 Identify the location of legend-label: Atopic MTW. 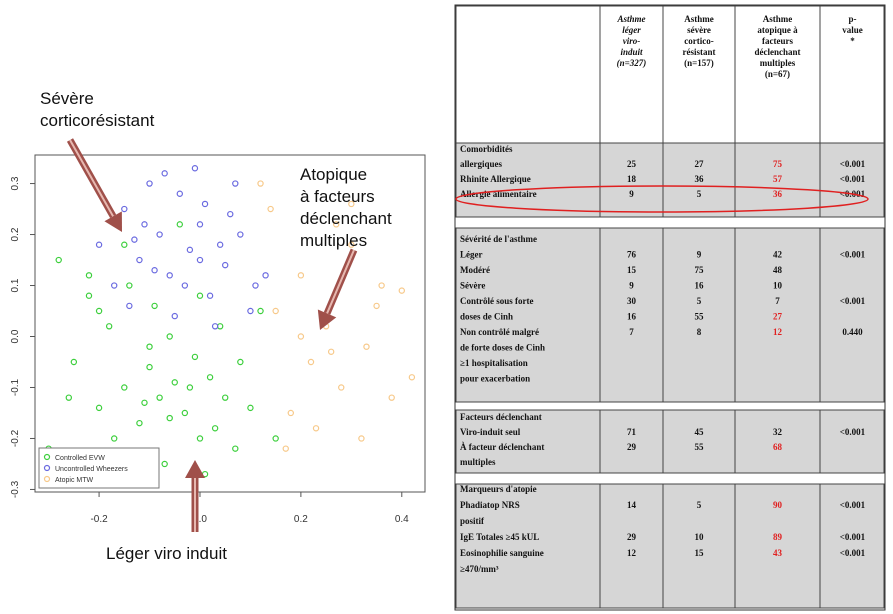
(74, 480).